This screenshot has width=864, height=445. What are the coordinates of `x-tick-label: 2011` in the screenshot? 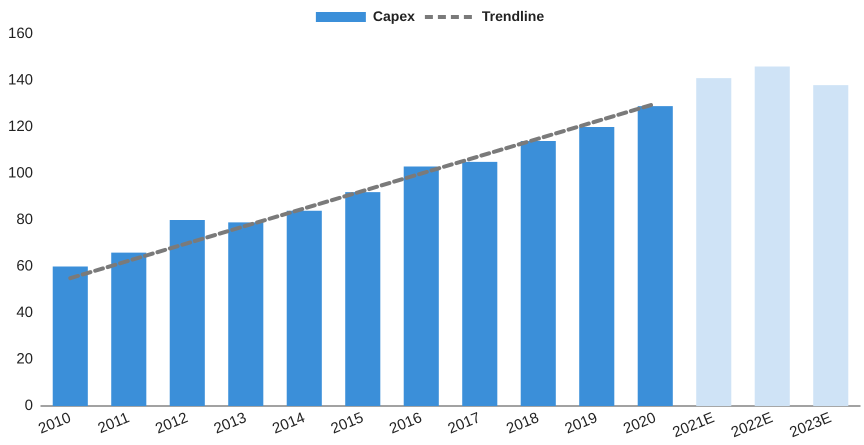 It's located at (114, 423).